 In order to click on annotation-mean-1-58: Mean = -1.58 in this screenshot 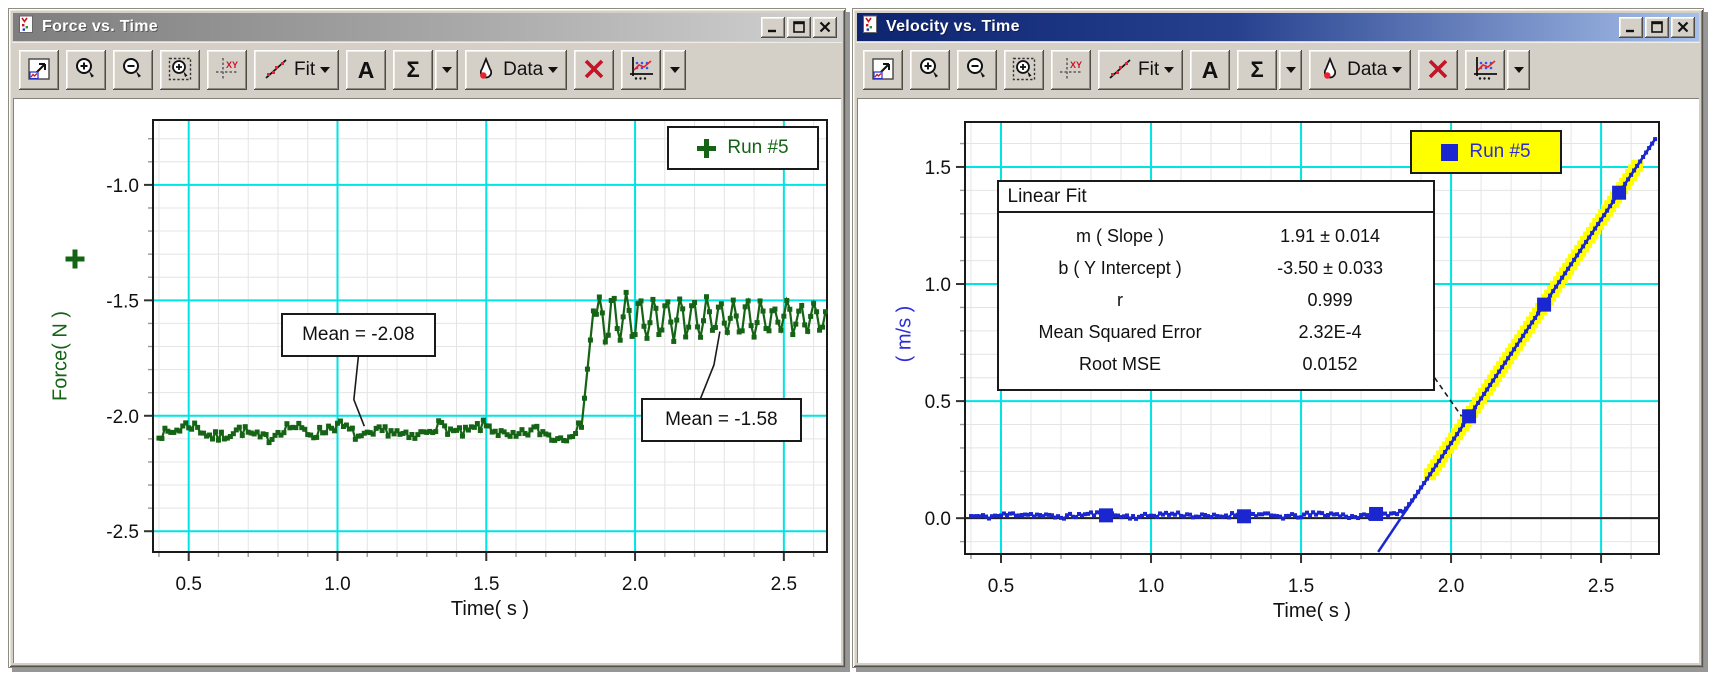, I will do `click(721, 420)`.